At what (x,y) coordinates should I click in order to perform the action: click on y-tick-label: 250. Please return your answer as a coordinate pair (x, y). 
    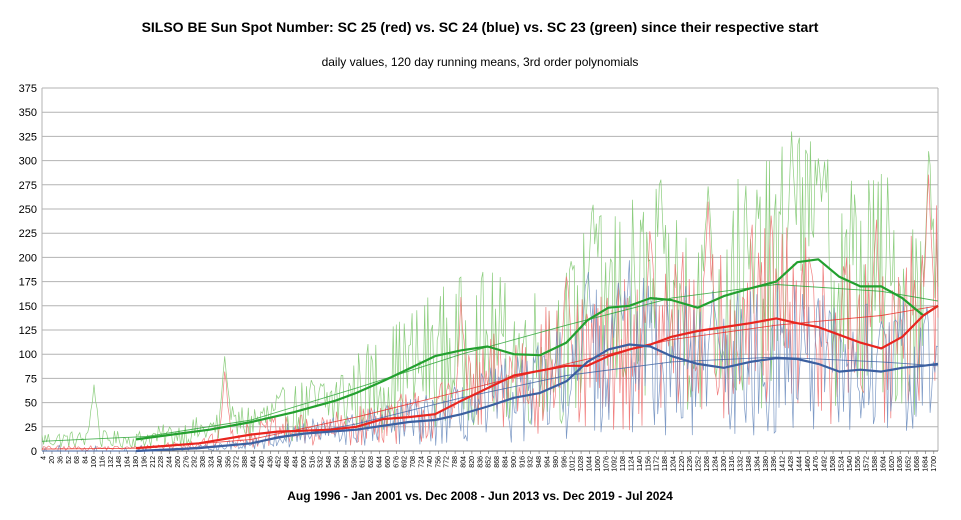
    Looking at the image, I should click on (28, 210).